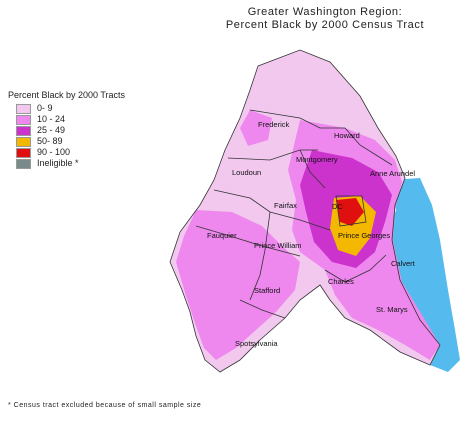  What do you see at coordinates (392, 173) in the screenshot?
I see `county-label: Anne Arundel` at bounding box center [392, 173].